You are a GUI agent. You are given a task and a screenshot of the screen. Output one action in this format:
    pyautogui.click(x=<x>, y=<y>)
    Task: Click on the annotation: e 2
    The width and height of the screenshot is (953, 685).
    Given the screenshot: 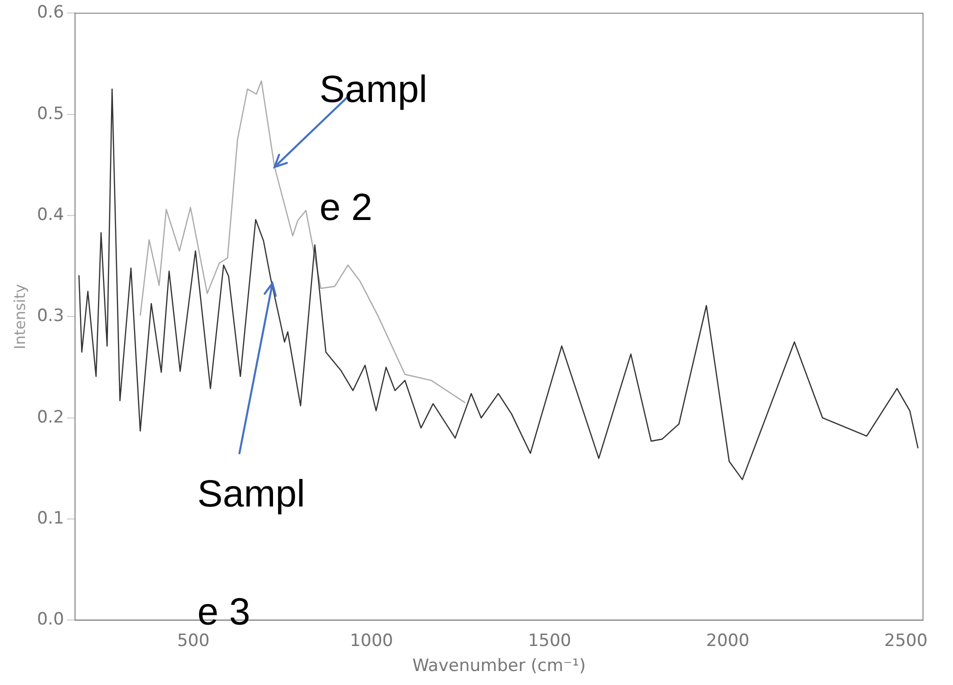 What is the action you would take?
    pyautogui.click(x=346, y=207)
    